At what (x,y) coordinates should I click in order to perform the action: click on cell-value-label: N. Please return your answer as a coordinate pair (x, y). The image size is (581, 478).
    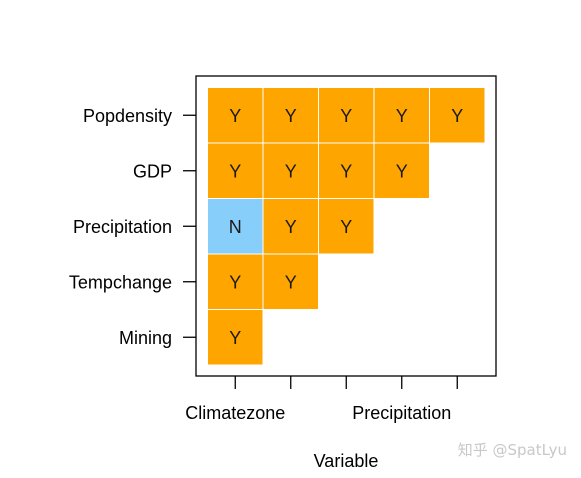
    Looking at the image, I should click on (235, 227).